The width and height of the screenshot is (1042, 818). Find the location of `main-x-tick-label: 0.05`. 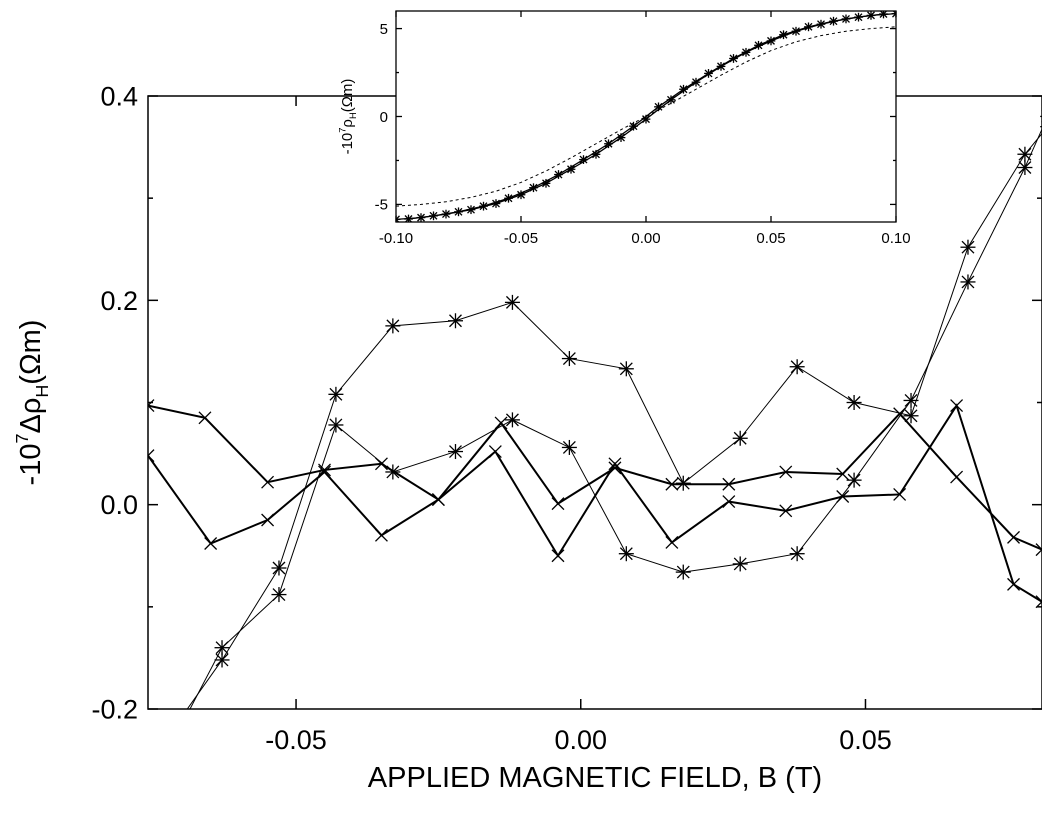

main-x-tick-label: 0.05 is located at coordinates (865, 740).